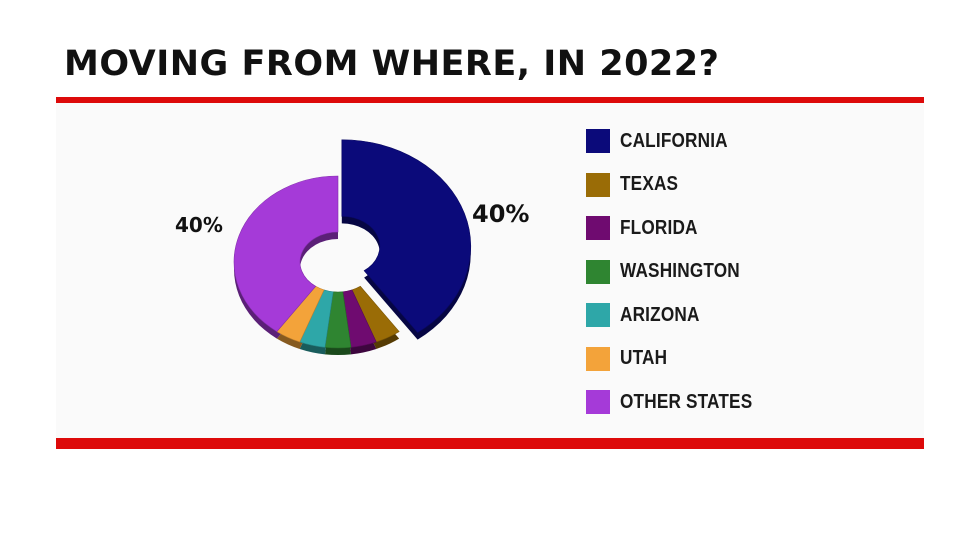 The width and height of the screenshot is (980, 551). I want to click on legend-item: OTHER STATES, so click(680, 402).